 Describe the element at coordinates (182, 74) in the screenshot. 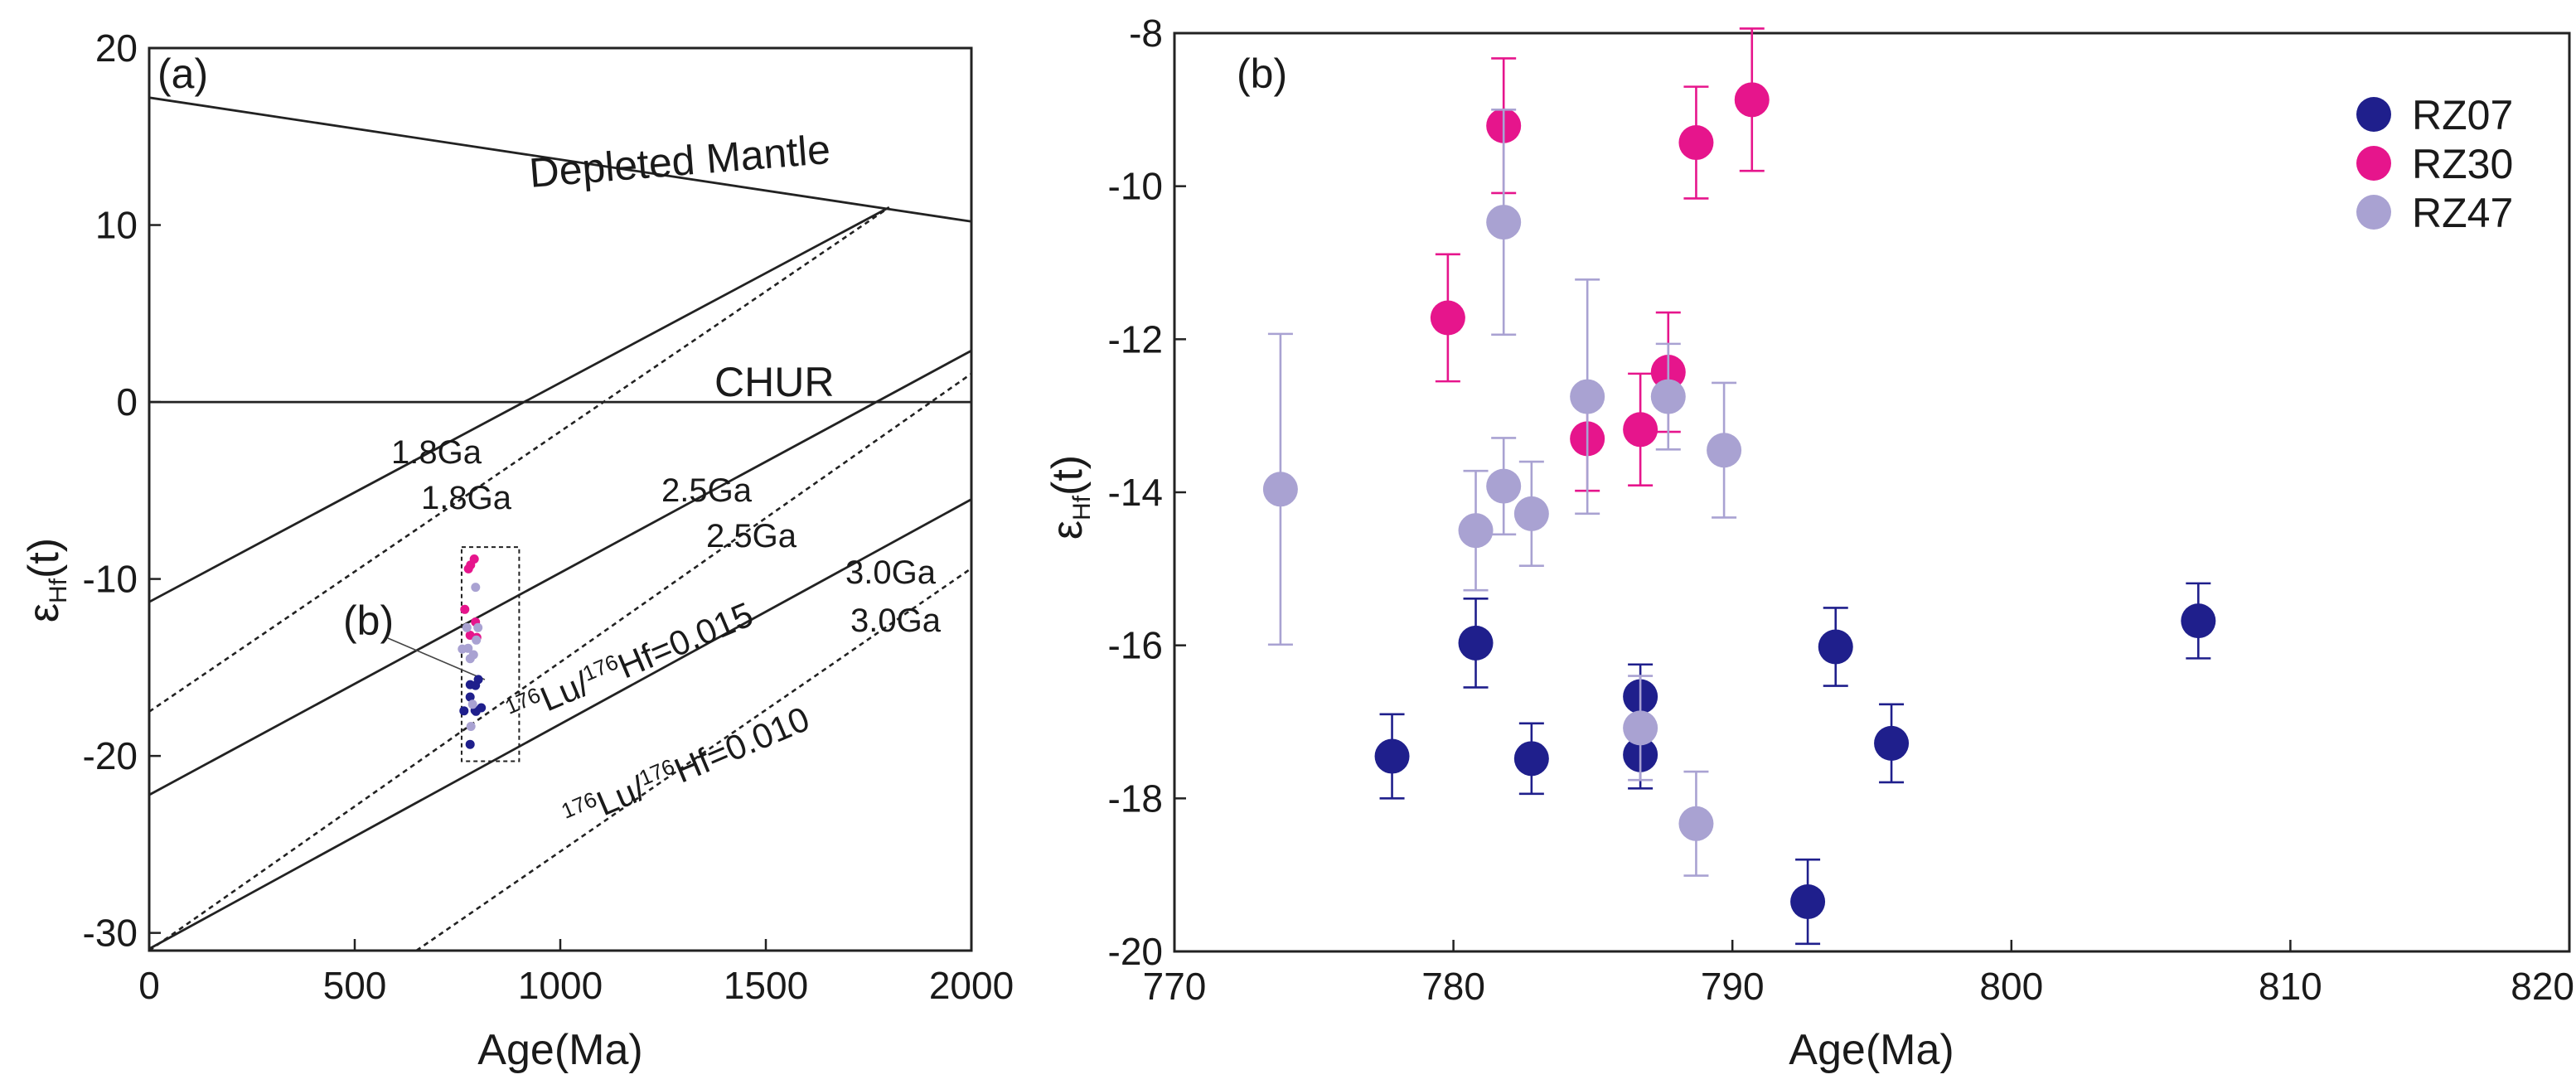

I see `panel-a-label: (a)` at that location.